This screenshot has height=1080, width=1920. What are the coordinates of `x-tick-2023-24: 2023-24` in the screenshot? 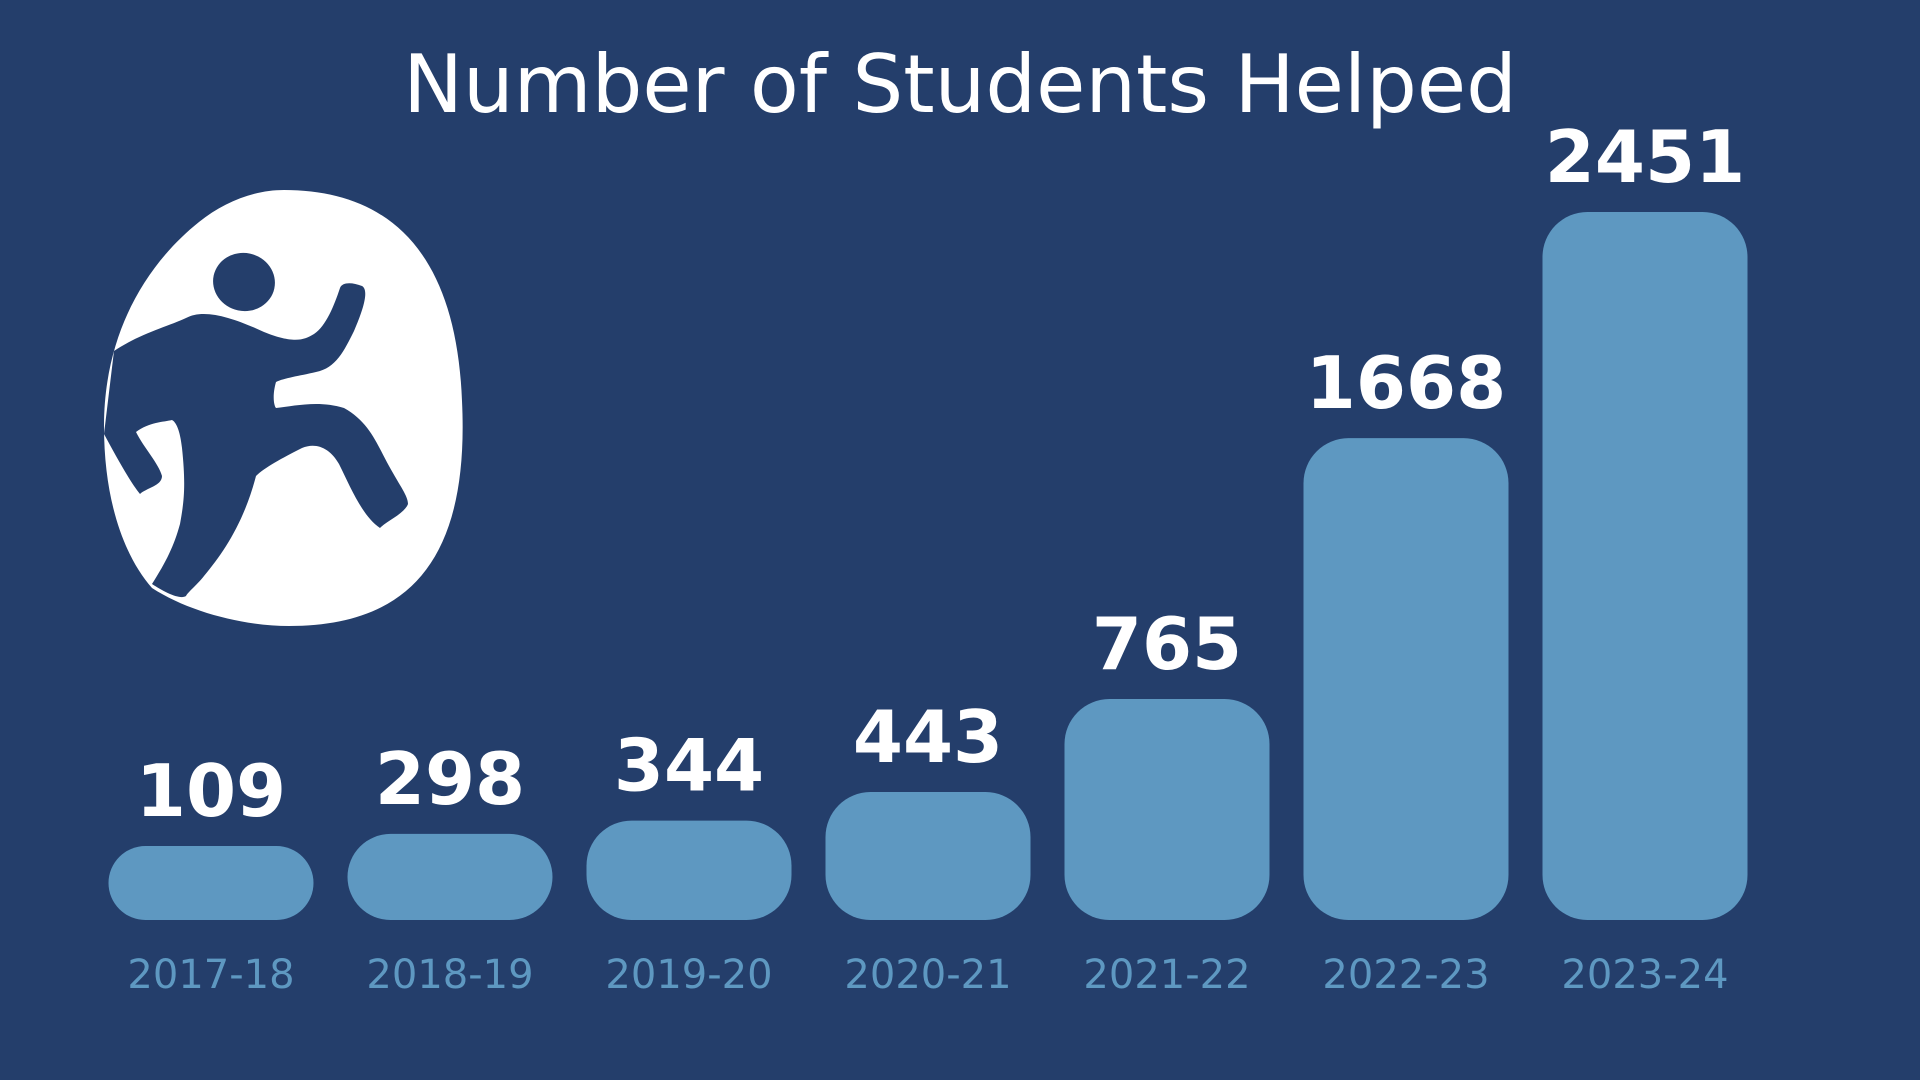 It's located at (1644, 975).